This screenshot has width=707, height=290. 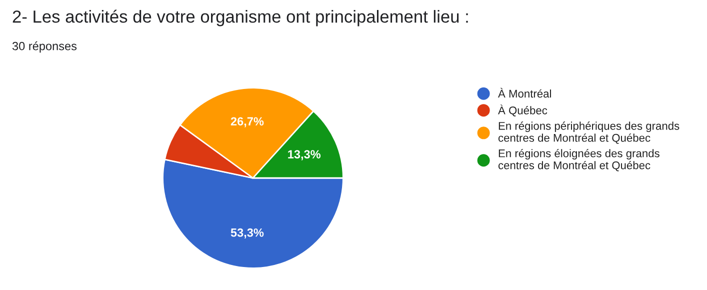 I want to click on legend-label: À Montréal, so click(x=524, y=93).